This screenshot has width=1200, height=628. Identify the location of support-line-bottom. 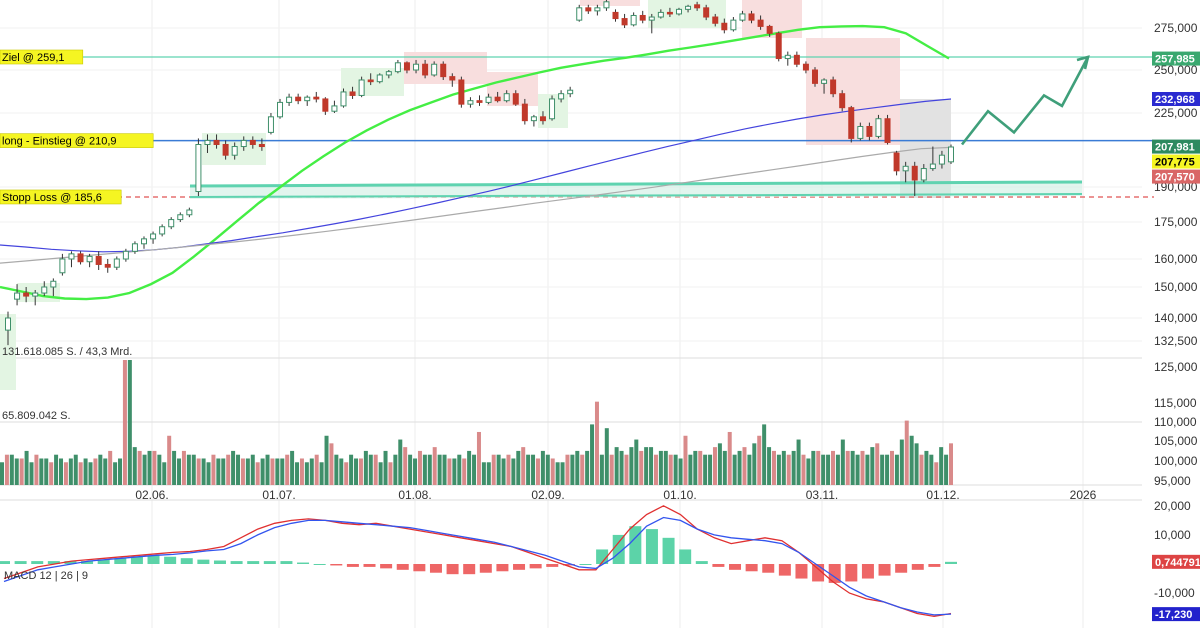
(636, 195).